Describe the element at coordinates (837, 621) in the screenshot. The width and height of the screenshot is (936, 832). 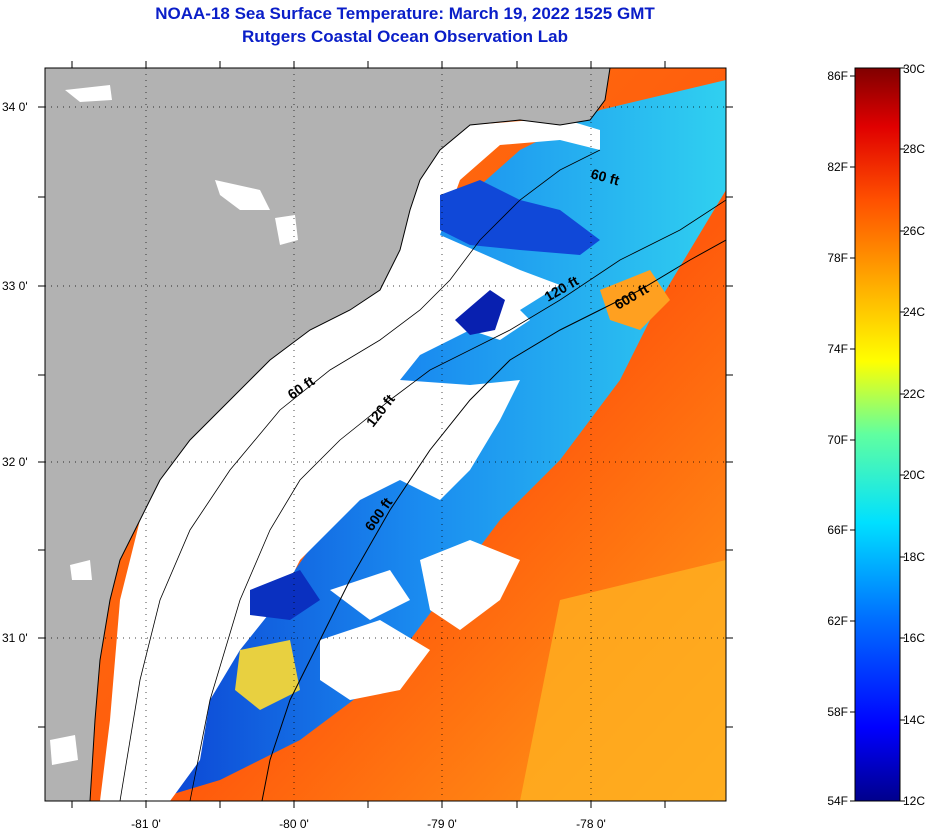
I see `colorbar-f-label-62: 62F` at that location.